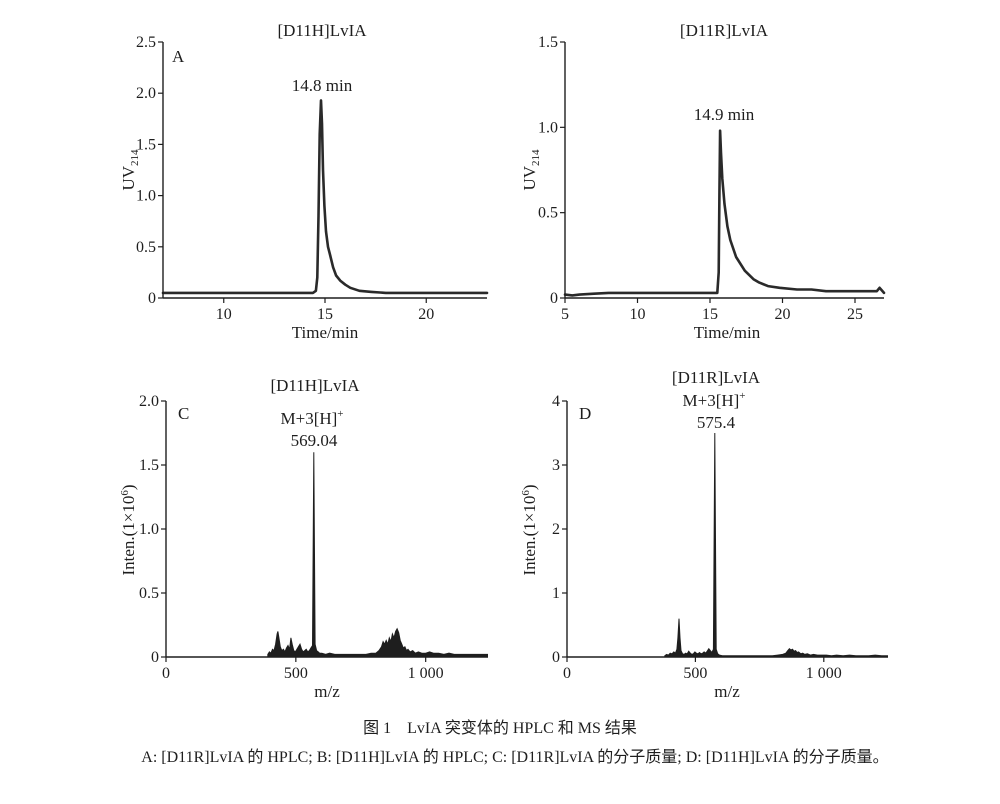 The width and height of the screenshot is (1000, 804). I want to click on peak-mass-label: 575.4, so click(716, 422).